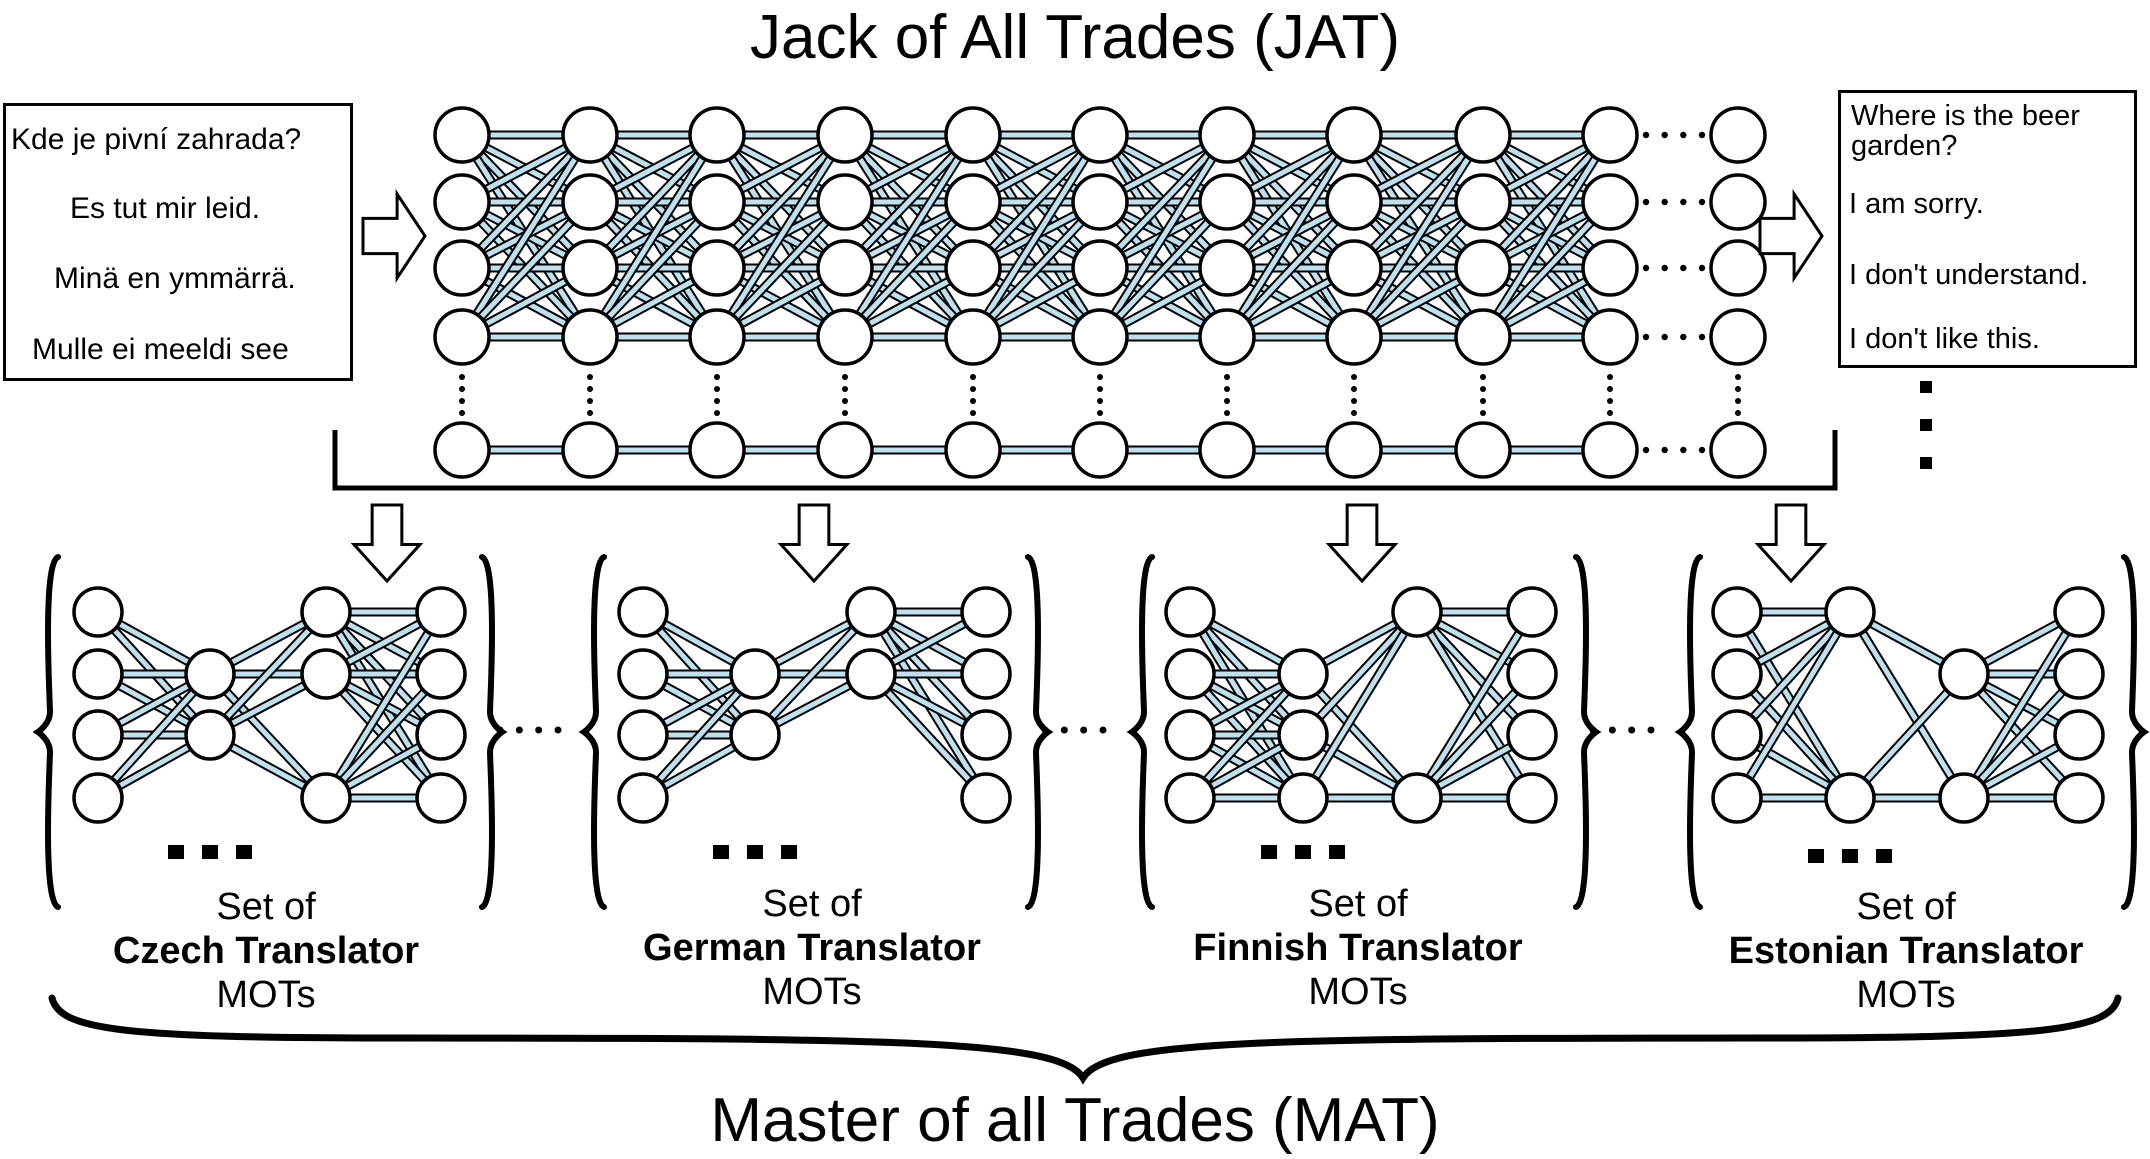 The image size is (2150, 1159). I want to click on down-arrow-icon, so click(814, 543).